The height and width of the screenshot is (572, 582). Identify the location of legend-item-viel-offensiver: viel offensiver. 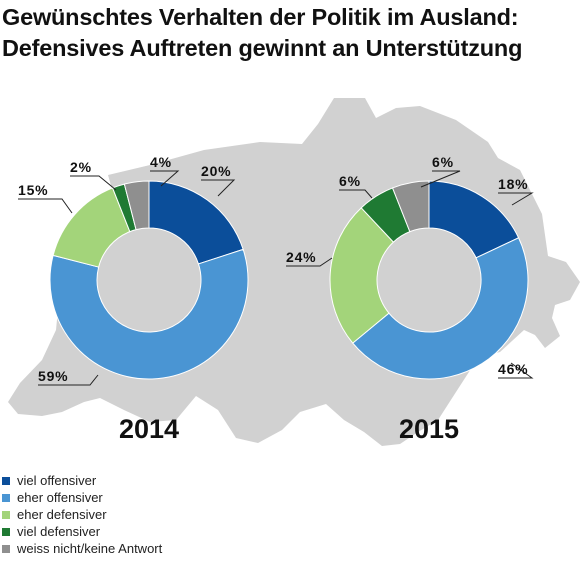
(82, 480).